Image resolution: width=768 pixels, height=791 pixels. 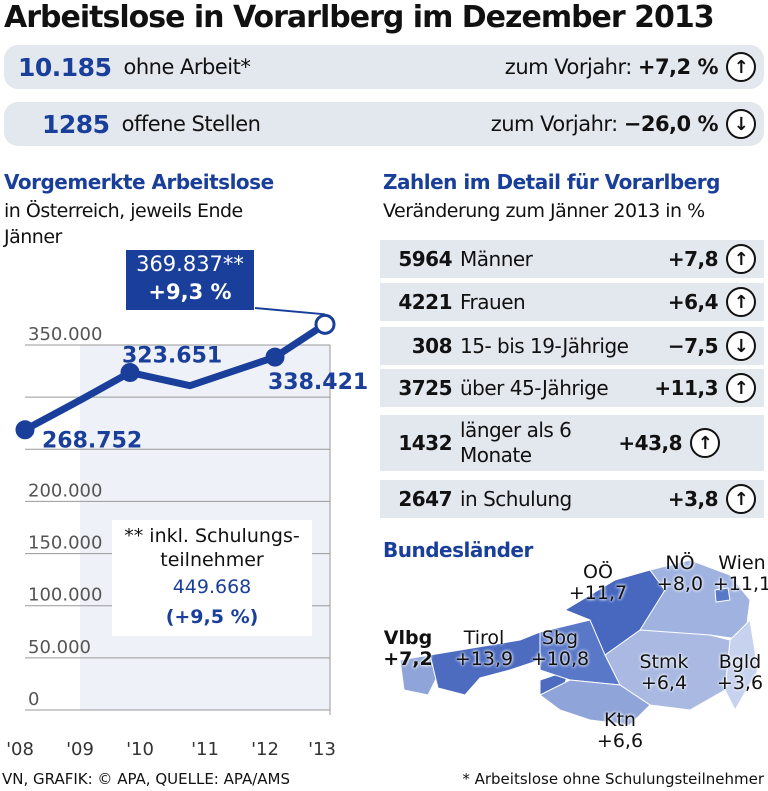 I want to click on chart-callout: 369.837** +9,3 %, so click(x=190, y=280).